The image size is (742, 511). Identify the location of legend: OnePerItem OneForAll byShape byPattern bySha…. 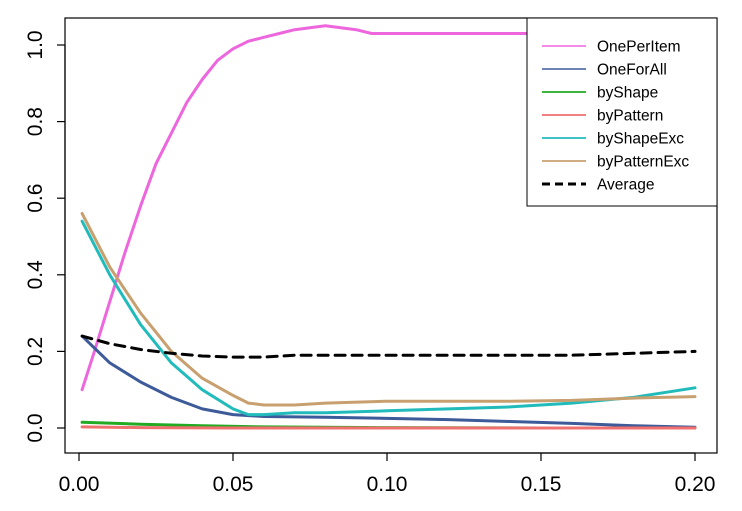
(622, 112).